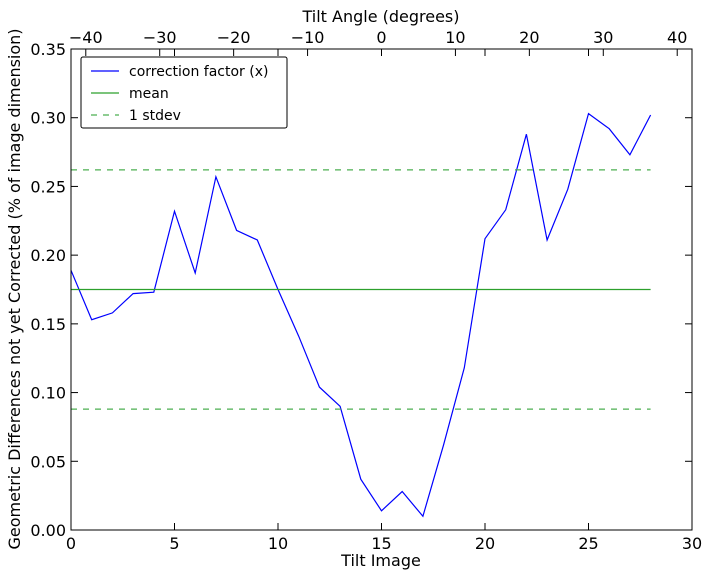 Image resolution: width=711 pixels, height=579 pixels. Describe the element at coordinates (48, 393) in the screenshot. I see `y-tick-label: 0.10` at that location.